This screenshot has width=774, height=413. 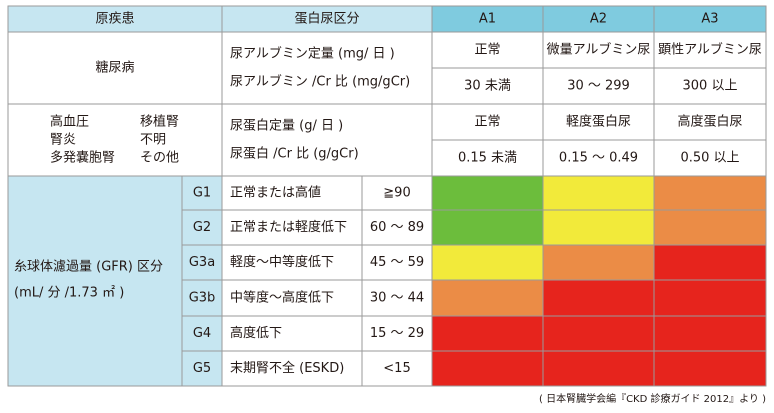 I want to click on description-text: 正常または軽度低下, so click(x=288, y=227).